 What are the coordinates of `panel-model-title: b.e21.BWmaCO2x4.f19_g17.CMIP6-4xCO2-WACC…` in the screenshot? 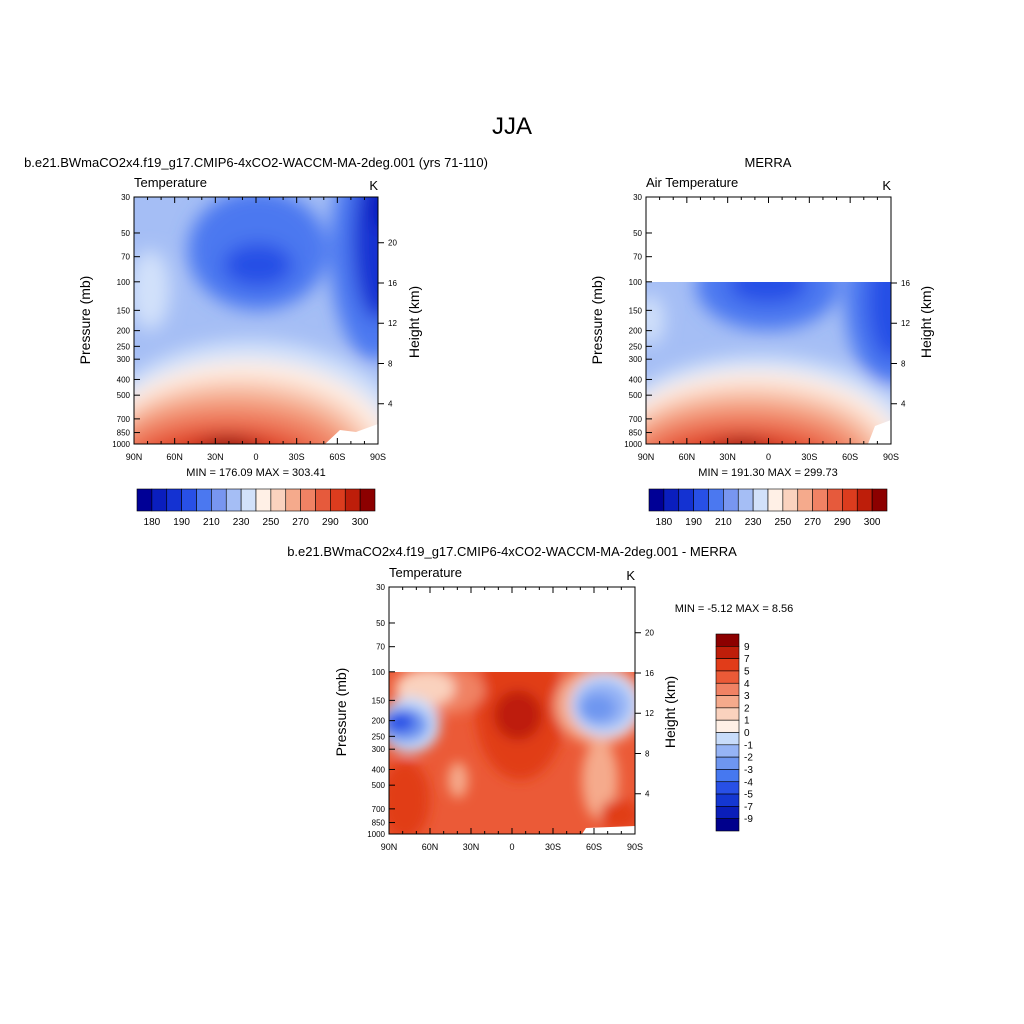 It's located at (256, 162).